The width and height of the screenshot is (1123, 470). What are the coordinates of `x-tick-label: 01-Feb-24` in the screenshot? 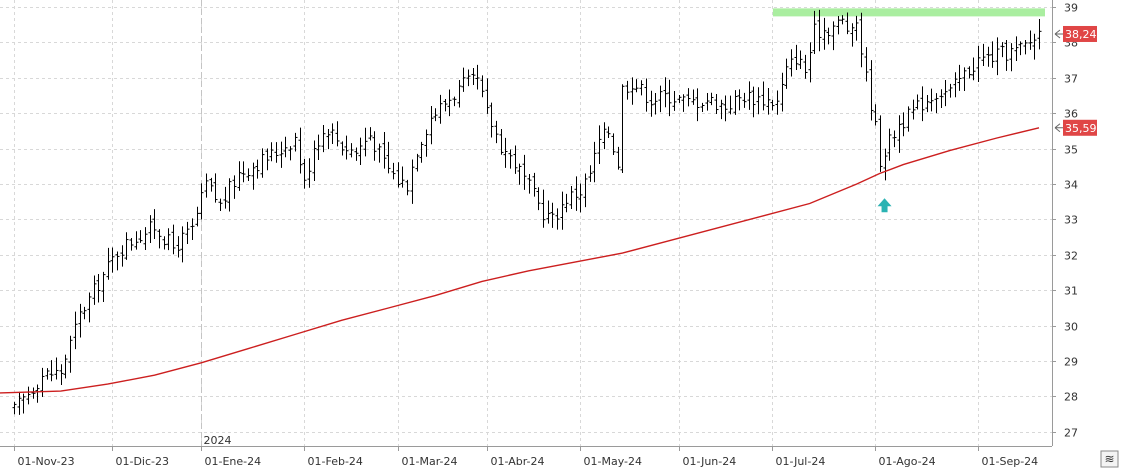 It's located at (335, 461).